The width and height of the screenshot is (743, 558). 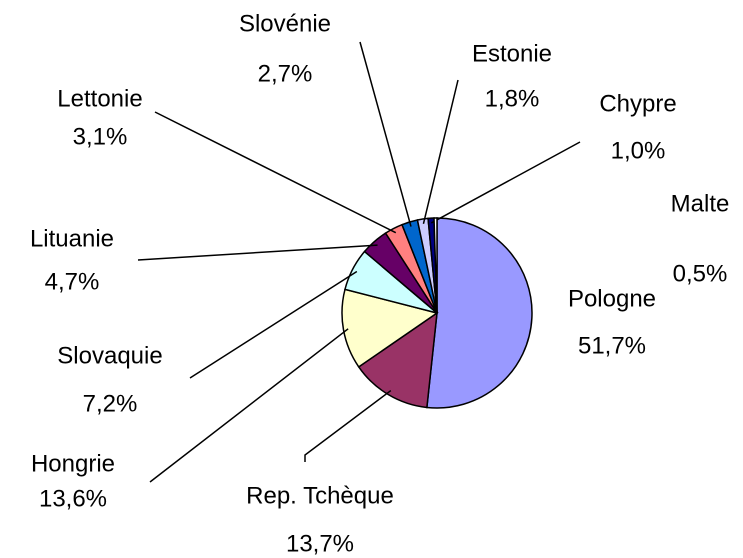 What do you see at coordinates (320, 495) in the screenshot?
I see `slice-label: Rep. Tchèque` at bounding box center [320, 495].